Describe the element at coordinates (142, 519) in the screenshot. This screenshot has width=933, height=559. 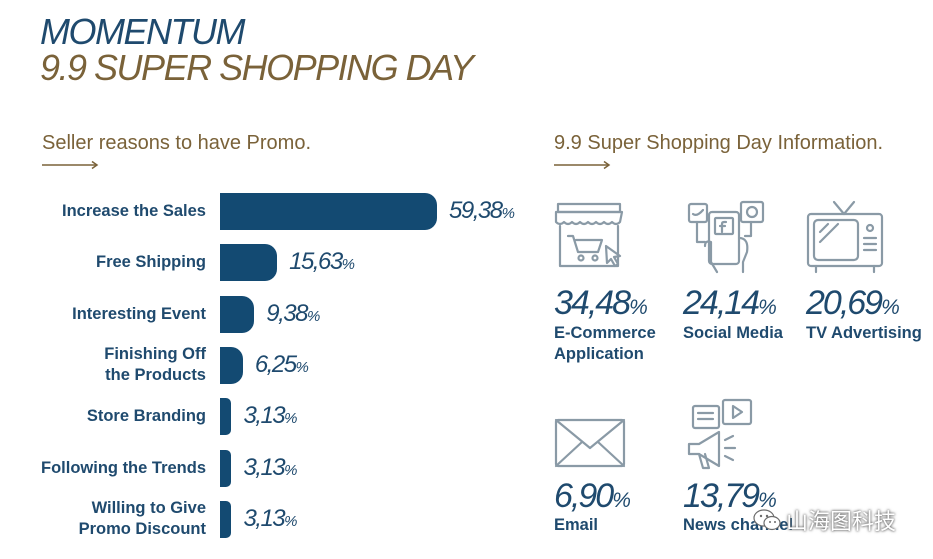
I see `bar-category-label: Willing to Give Promo Discount` at that location.